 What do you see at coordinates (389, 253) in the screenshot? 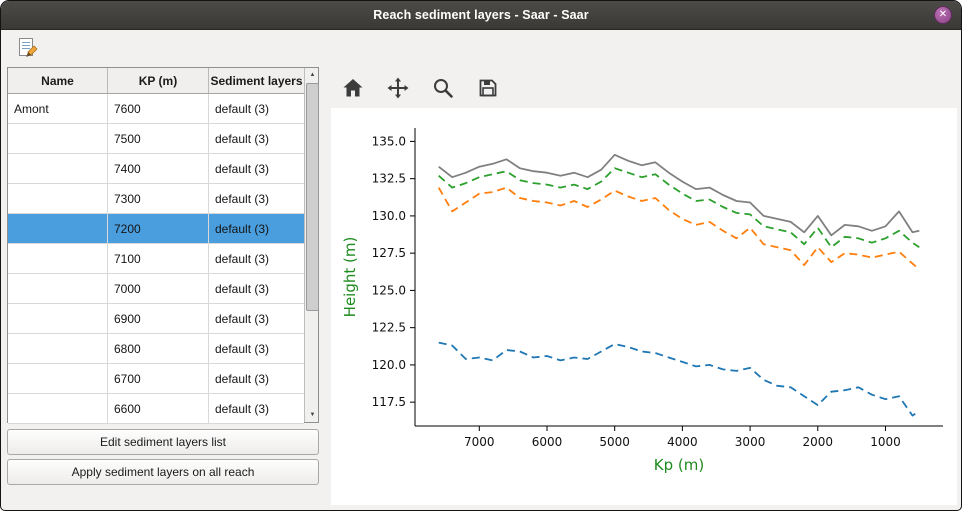
I see `svg-text: 127.5` at bounding box center [389, 253].